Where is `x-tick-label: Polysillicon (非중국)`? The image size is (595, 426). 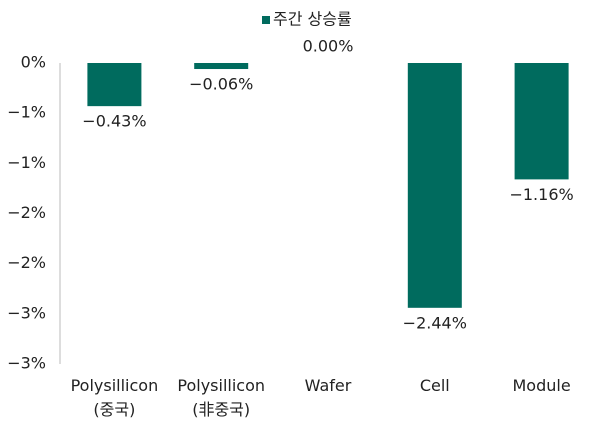
x-tick-label: Polysillicon (非중국) is located at coordinates (221, 397).